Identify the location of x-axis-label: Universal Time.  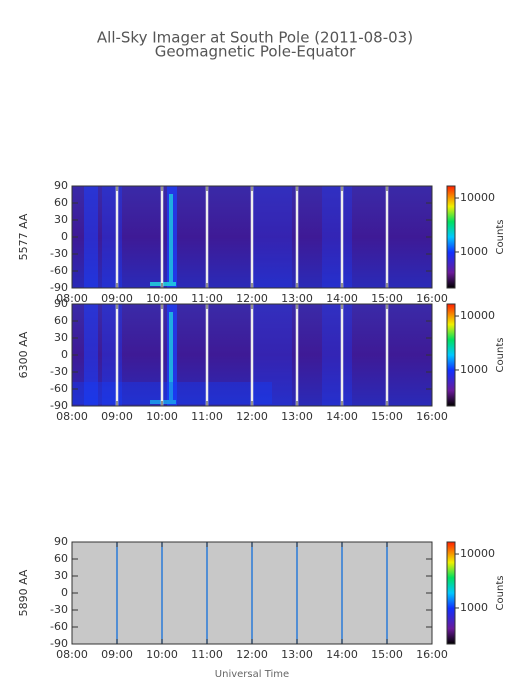
(252, 674).